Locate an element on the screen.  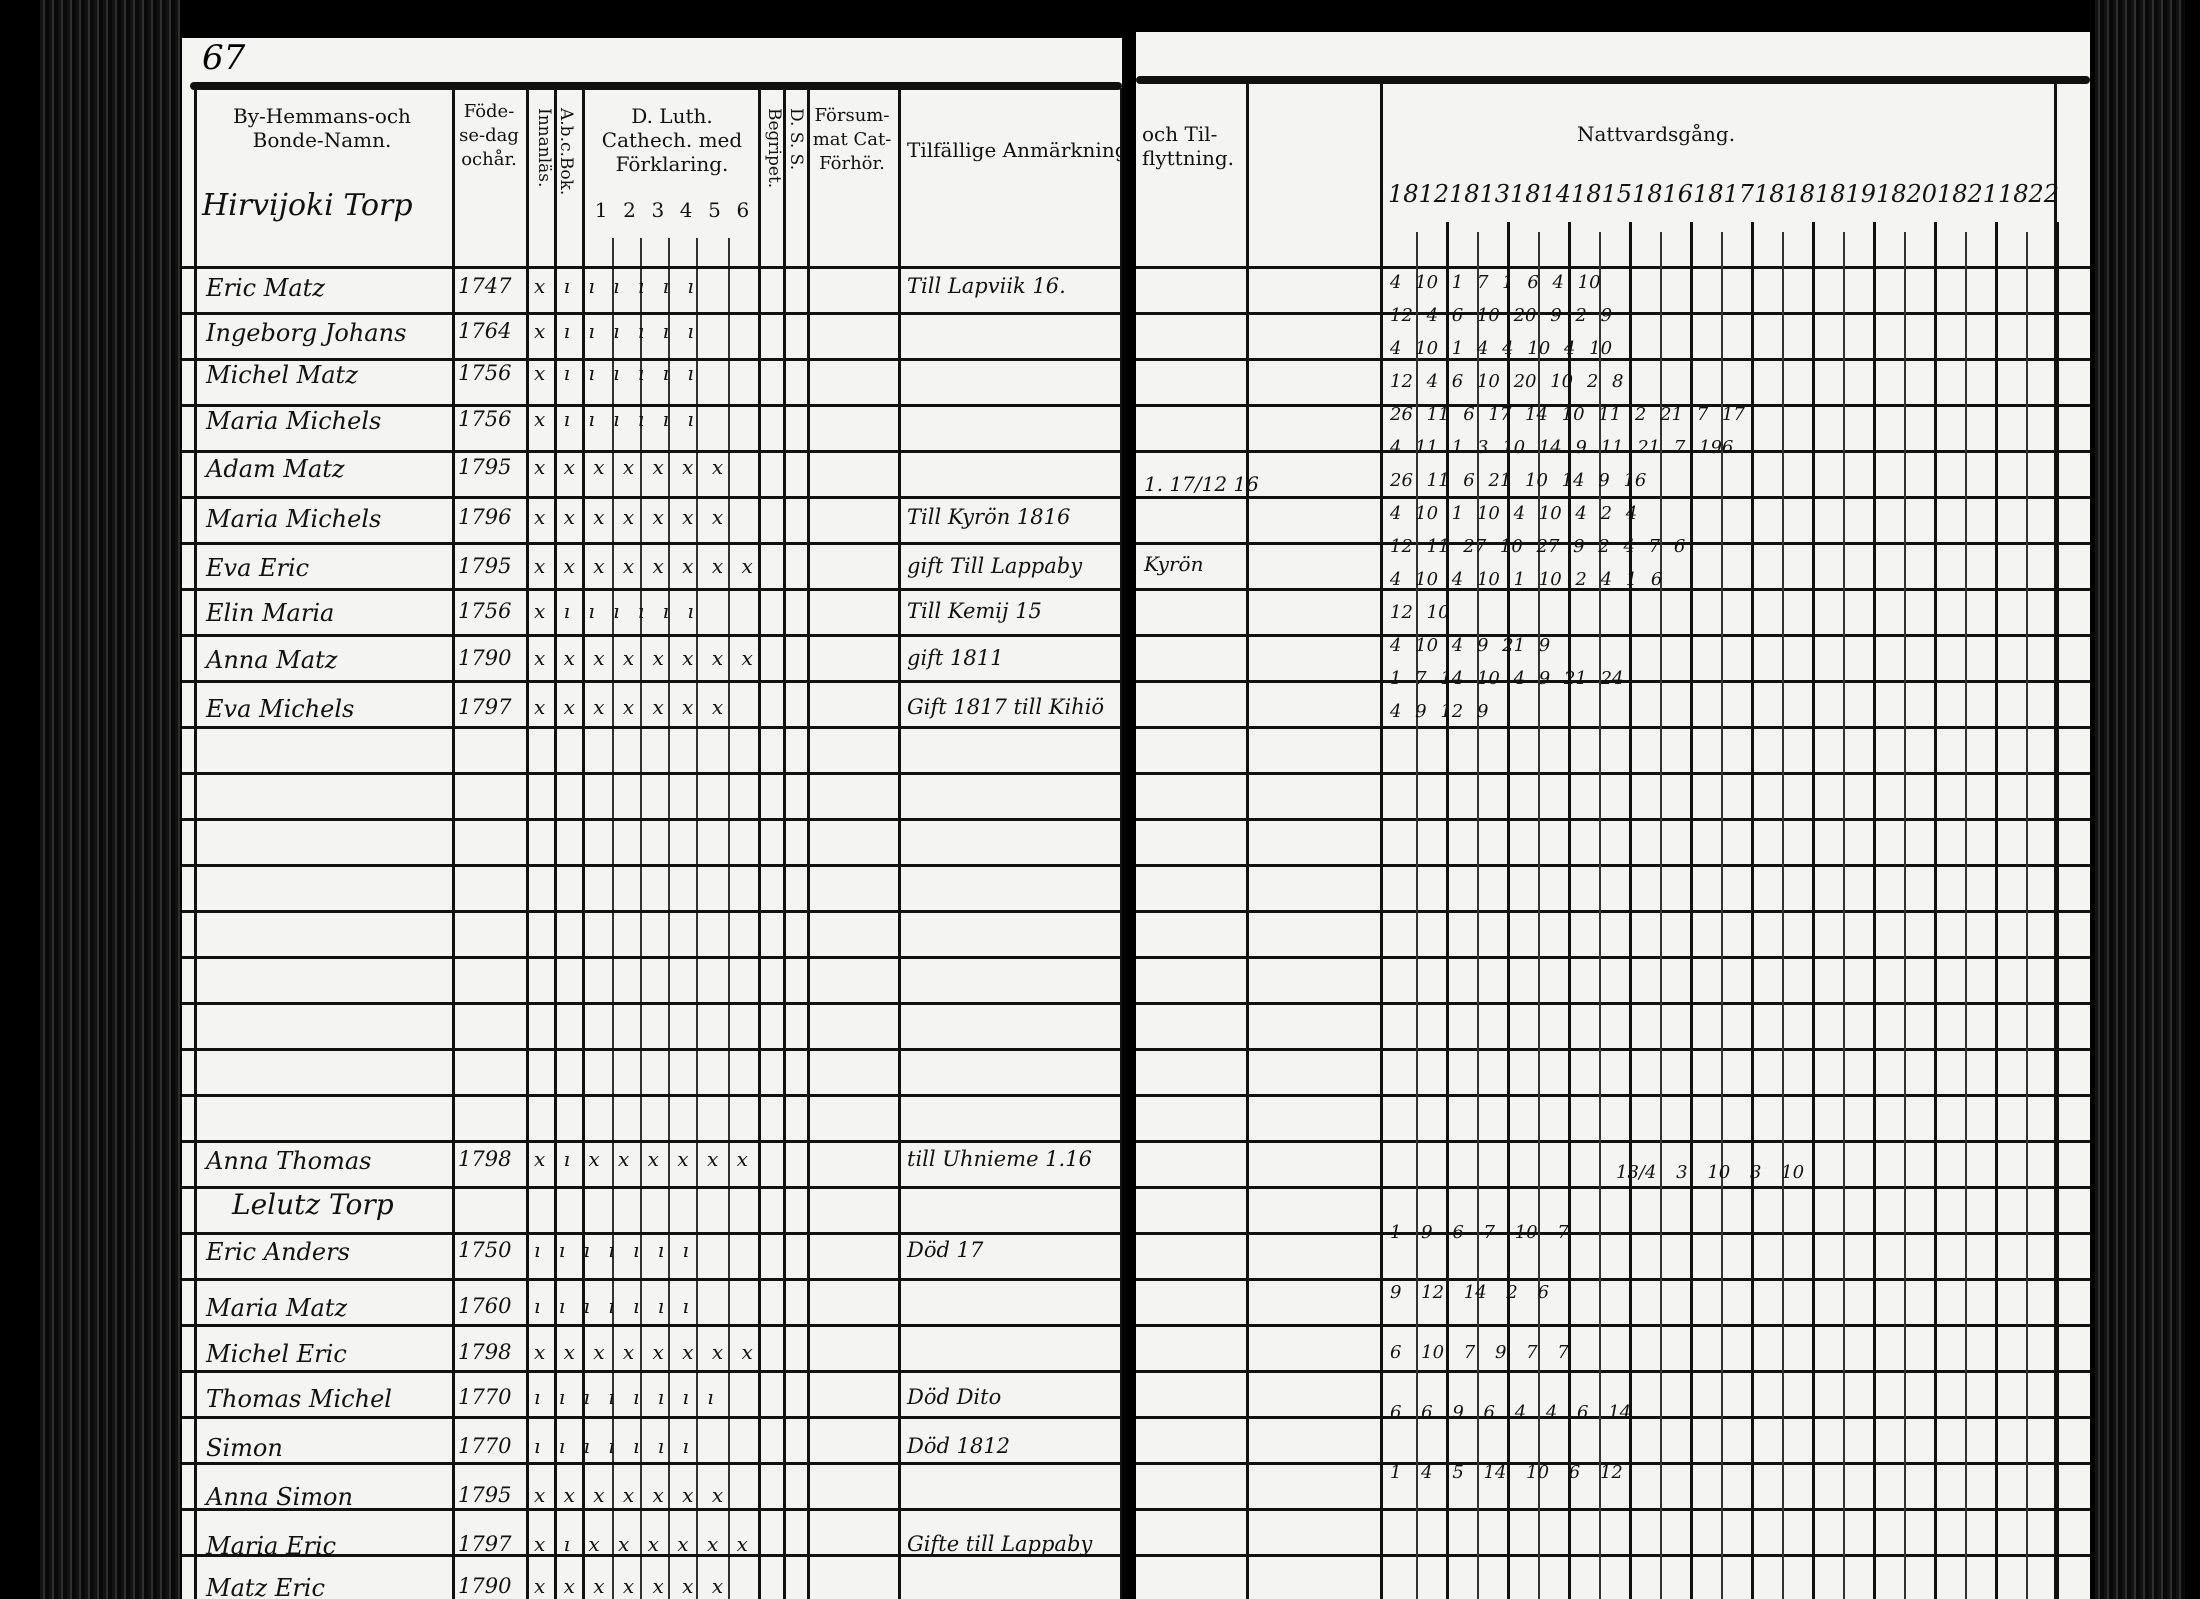
birth-year: 1750 is located at coordinates (485, 1250).